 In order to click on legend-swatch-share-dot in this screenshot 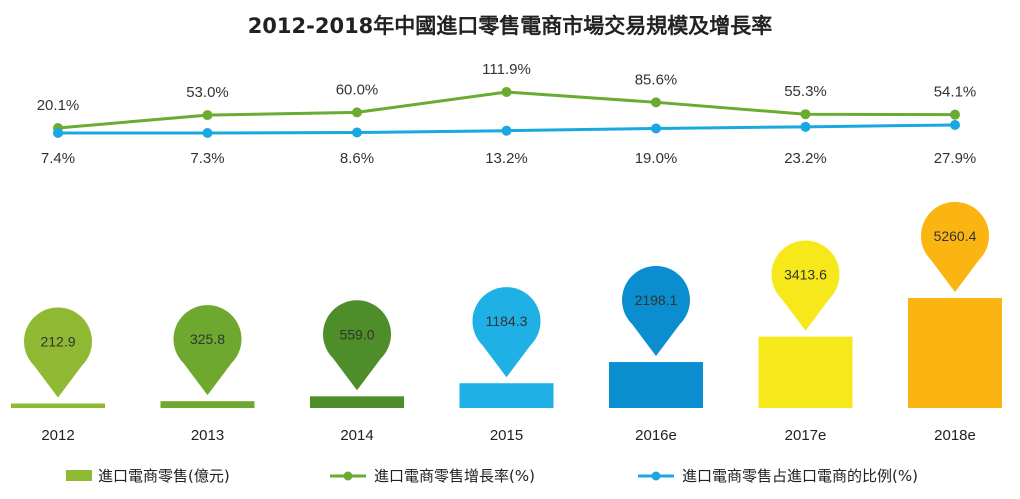, I will do `click(656, 476)`.